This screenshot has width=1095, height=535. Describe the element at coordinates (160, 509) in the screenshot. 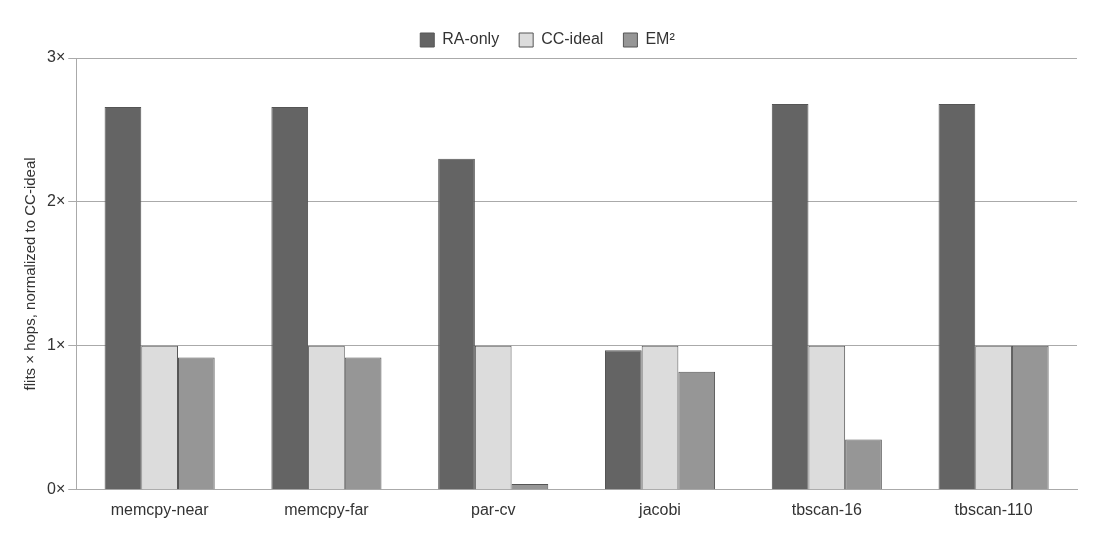

I see `x-tick-label: memcpy-near` at that location.